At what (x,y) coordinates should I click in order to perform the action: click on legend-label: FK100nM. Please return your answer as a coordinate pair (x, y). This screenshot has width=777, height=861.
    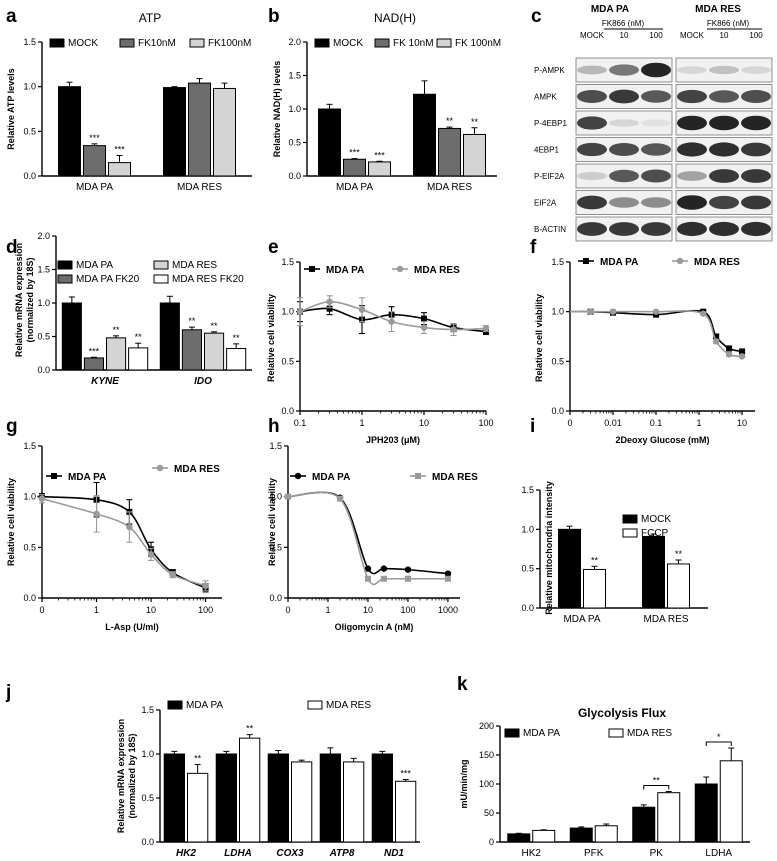
    Looking at the image, I should click on (229, 43).